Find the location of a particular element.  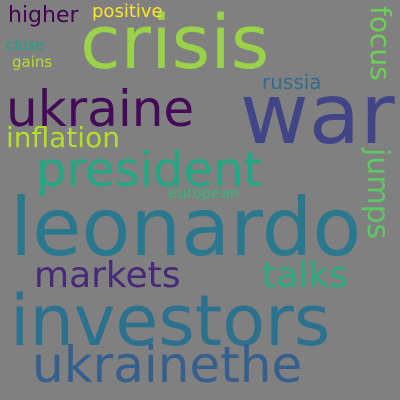

word-focus: focus is located at coordinates (380, 43).